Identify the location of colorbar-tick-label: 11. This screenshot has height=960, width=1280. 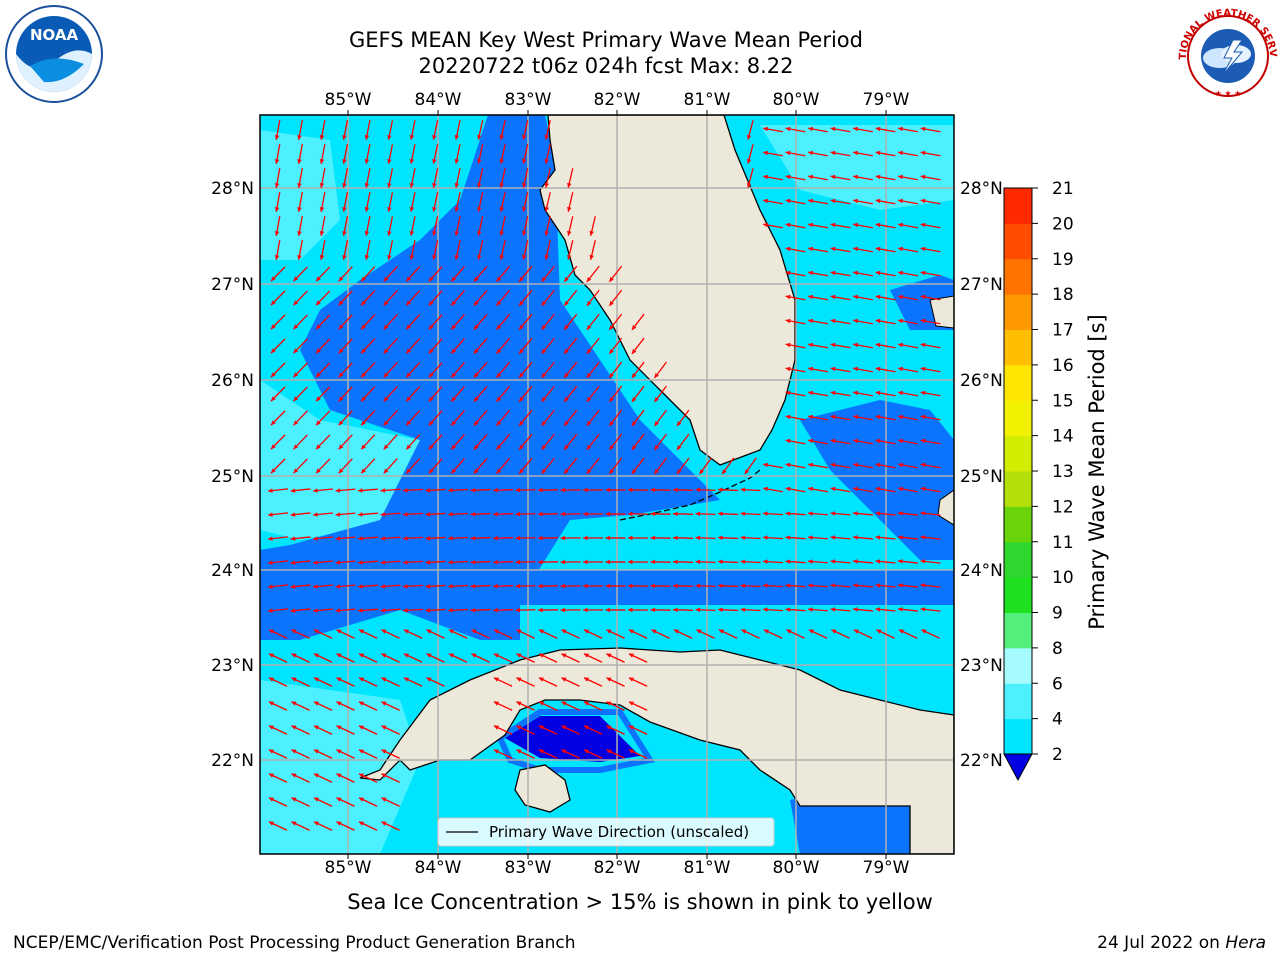
(1063, 543).